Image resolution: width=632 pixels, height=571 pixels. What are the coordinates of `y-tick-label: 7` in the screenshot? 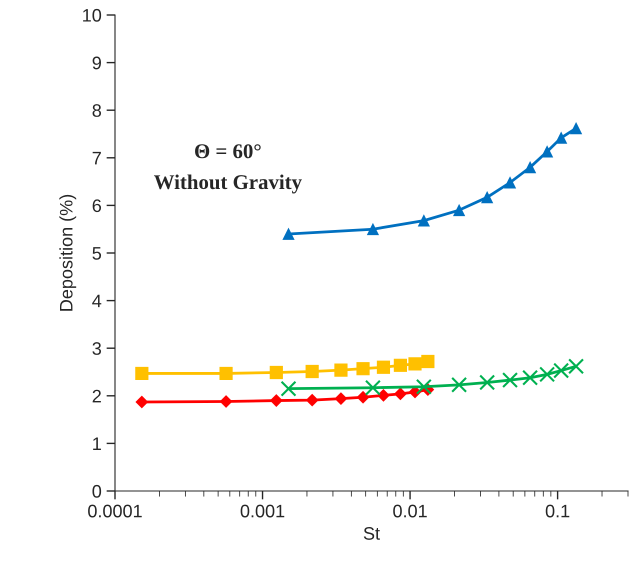 It's located at (96, 158).